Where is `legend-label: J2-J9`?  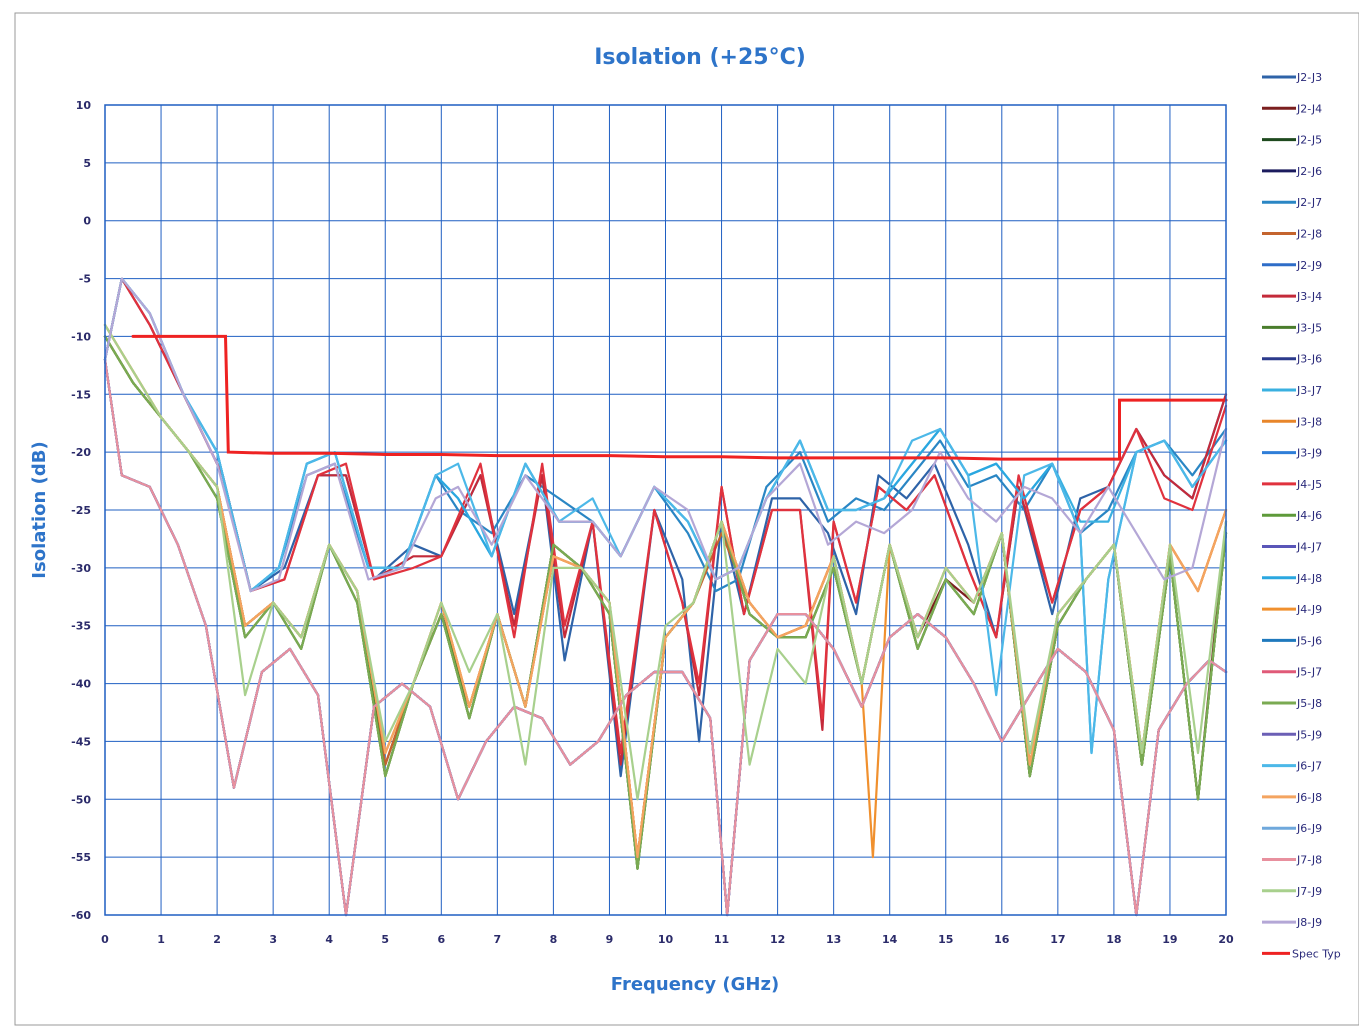 legend-label: J2-J9 is located at coordinates (1309, 265).